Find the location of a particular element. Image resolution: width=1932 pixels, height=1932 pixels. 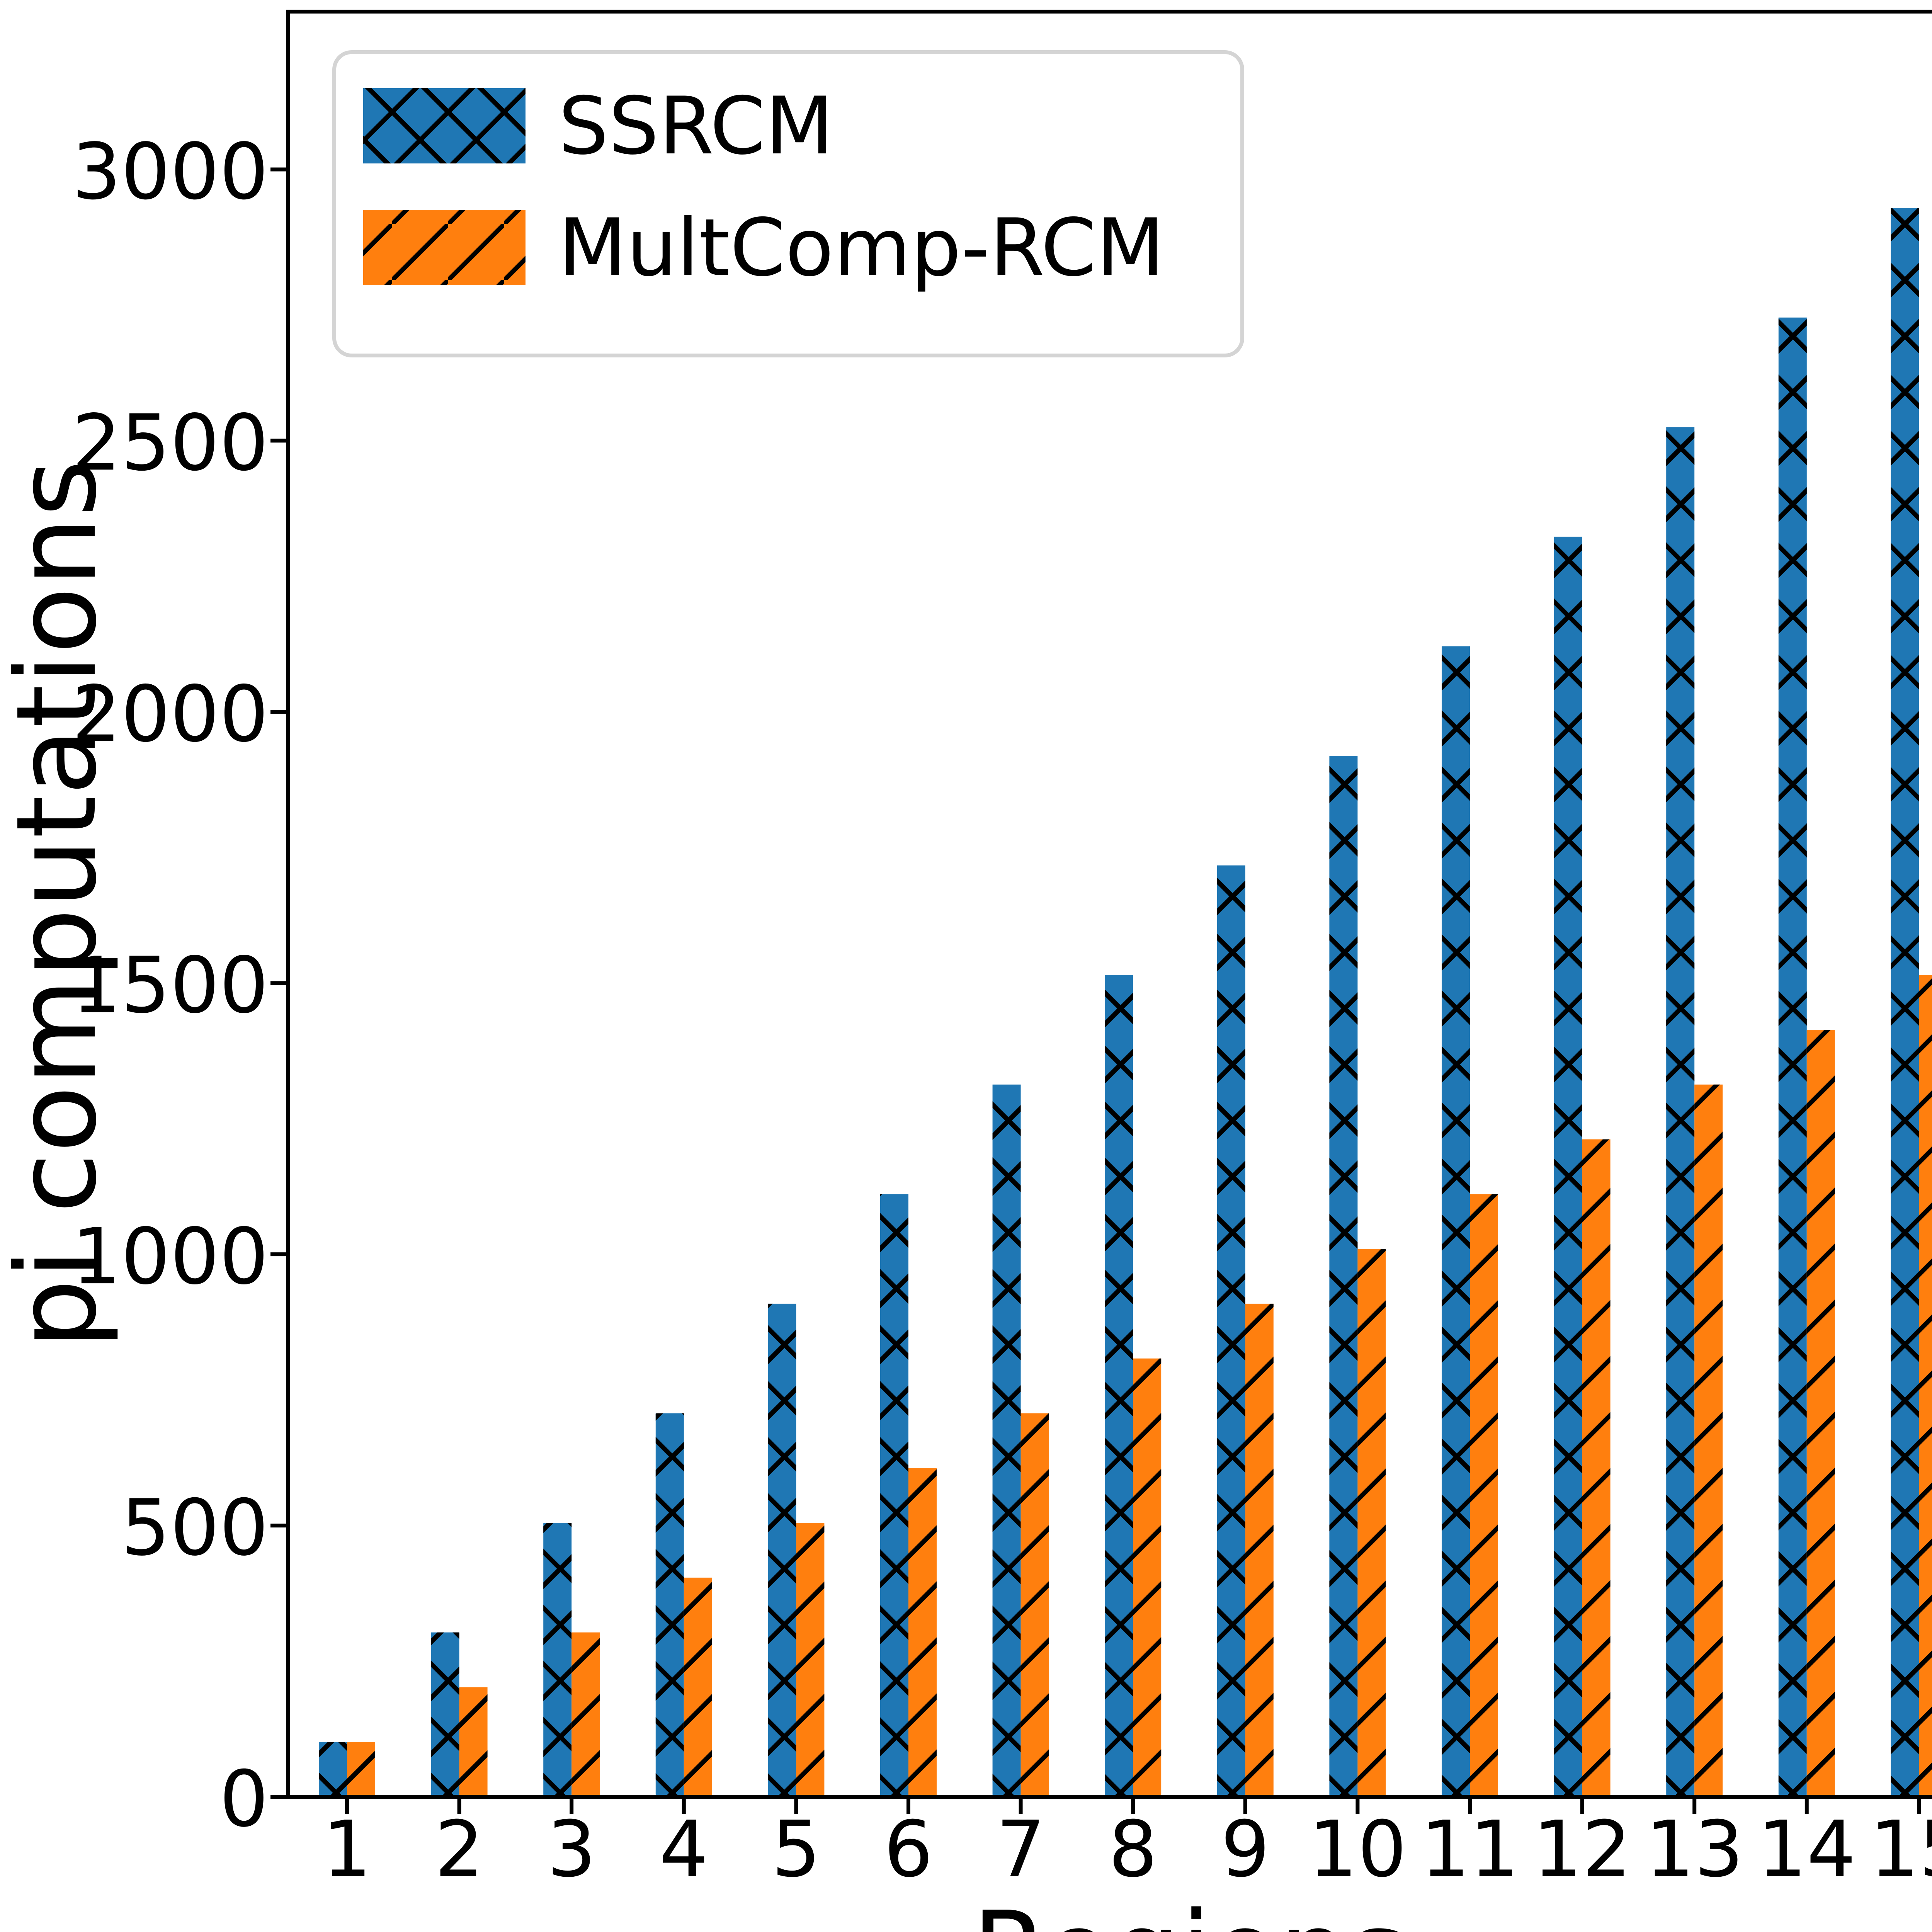

x-axis-label: Regions is located at coordinates (1189, 1910).